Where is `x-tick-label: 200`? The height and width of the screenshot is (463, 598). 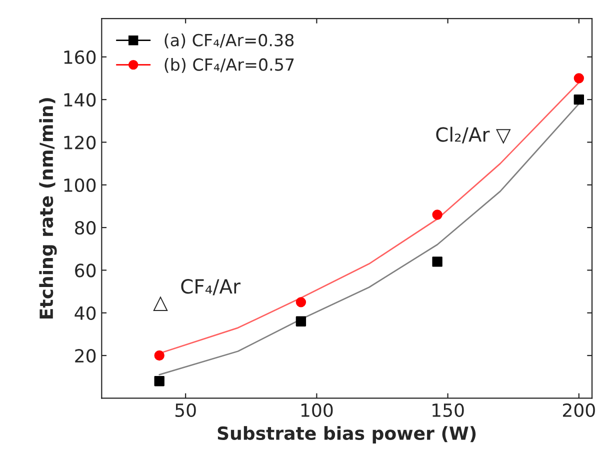
x-tick-label: 200 is located at coordinates (579, 410).